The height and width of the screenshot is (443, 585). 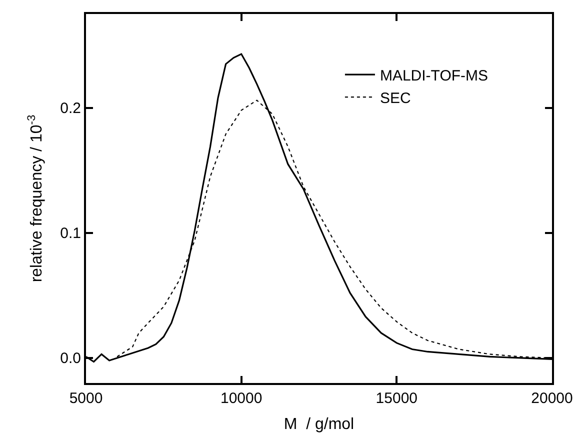 I want to click on x-tick-label: 15000, so click(x=397, y=398).